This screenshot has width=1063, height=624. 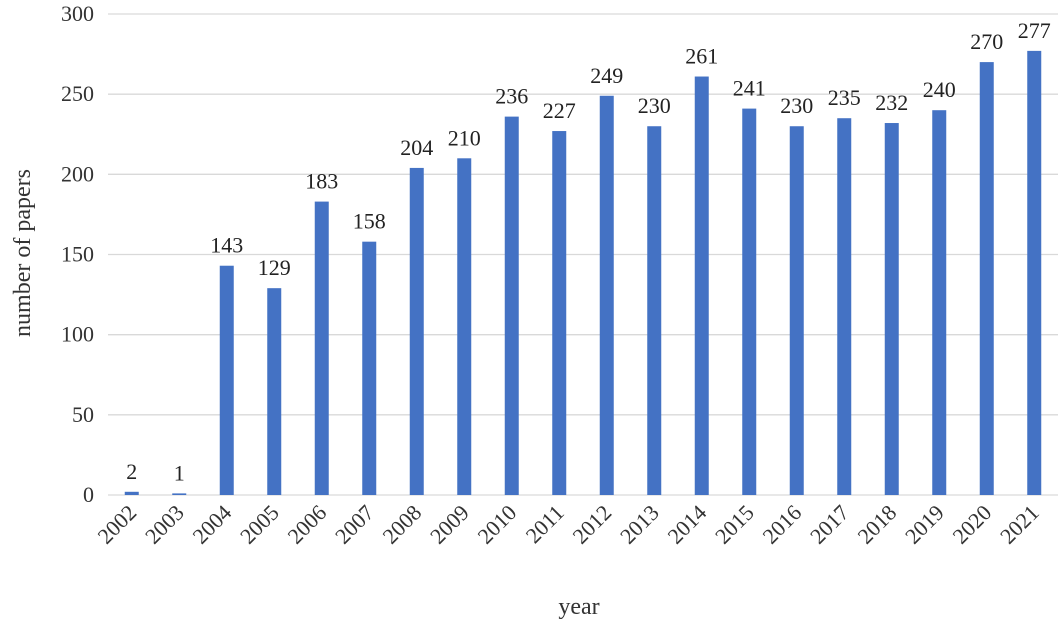 What do you see at coordinates (1034, 272) in the screenshot?
I see `bar-2021` at bounding box center [1034, 272].